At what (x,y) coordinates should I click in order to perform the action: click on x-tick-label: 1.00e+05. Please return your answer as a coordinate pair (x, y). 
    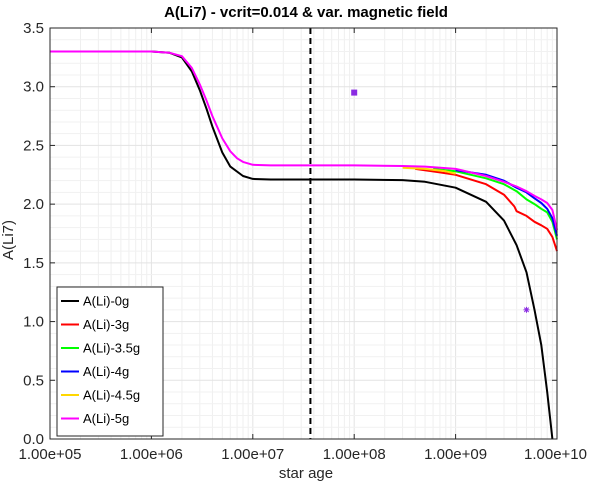
    Looking at the image, I should click on (50, 454).